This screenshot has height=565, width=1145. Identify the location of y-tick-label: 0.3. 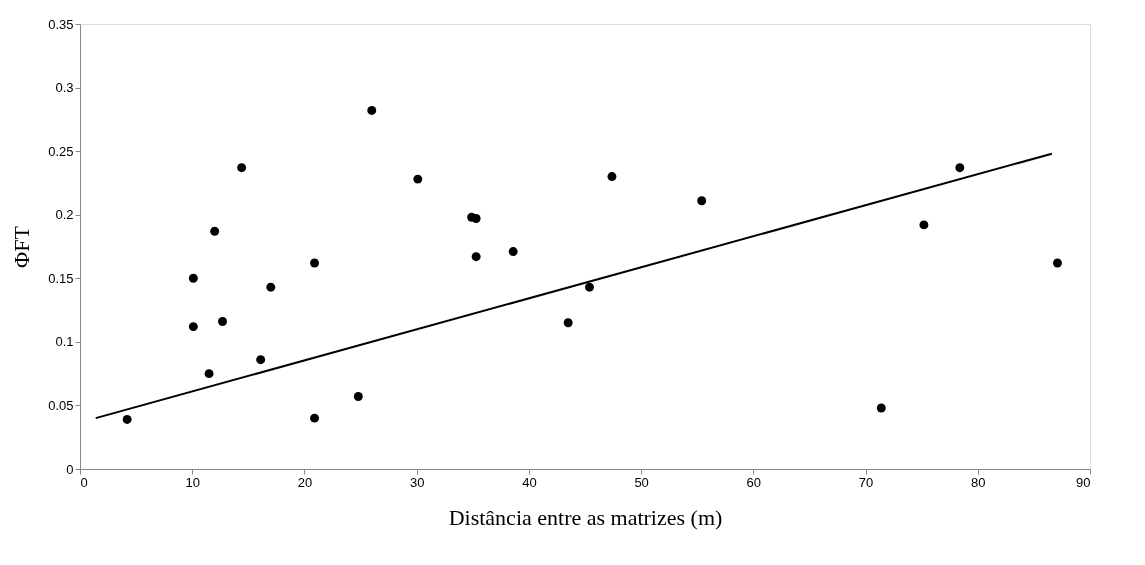
(64, 88).